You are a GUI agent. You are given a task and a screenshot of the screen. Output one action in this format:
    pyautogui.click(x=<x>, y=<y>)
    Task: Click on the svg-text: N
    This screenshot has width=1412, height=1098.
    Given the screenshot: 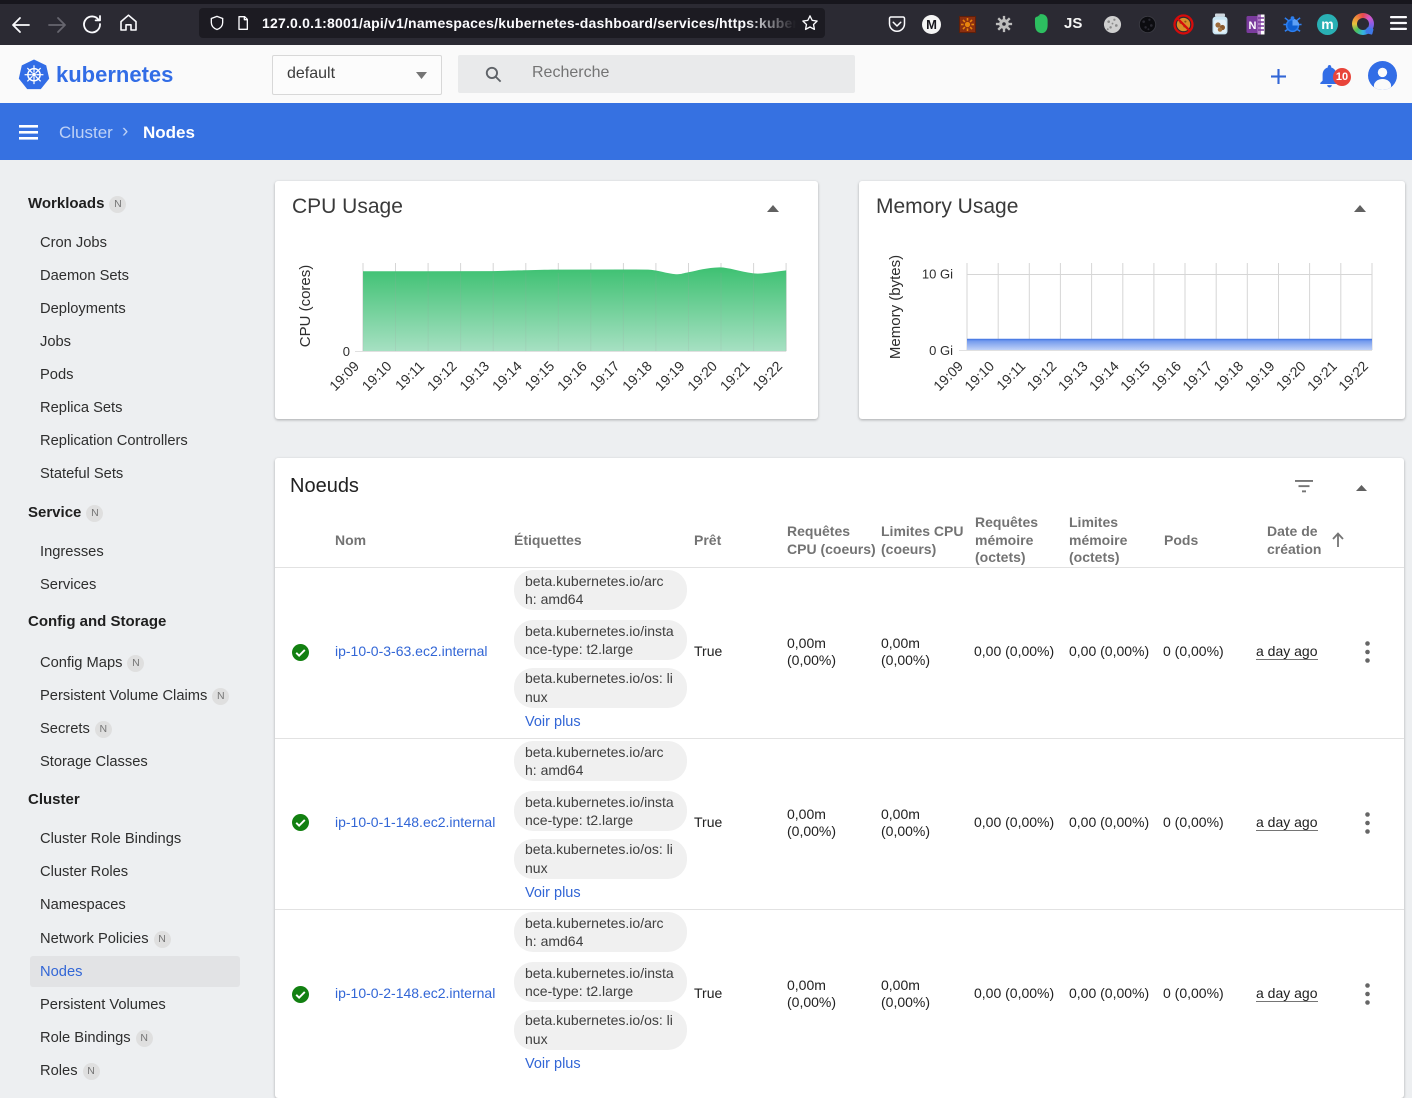 What is the action you would take?
    pyautogui.click(x=1253, y=26)
    